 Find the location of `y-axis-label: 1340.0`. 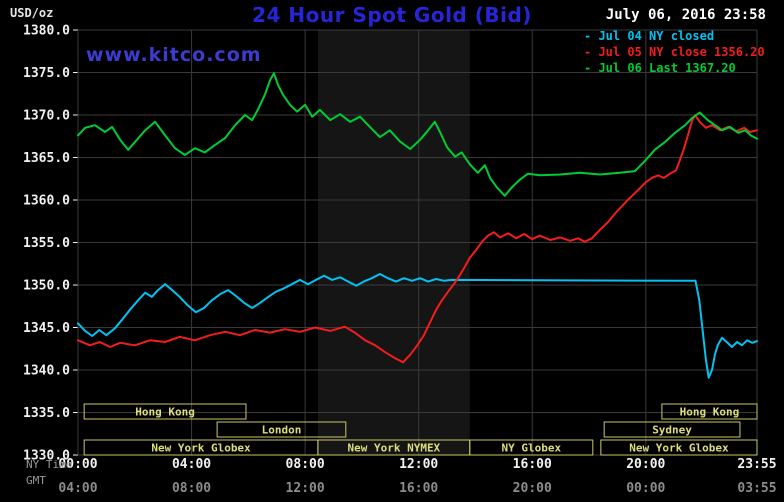

y-axis-label: 1340.0 is located at coordinates (46, 371).